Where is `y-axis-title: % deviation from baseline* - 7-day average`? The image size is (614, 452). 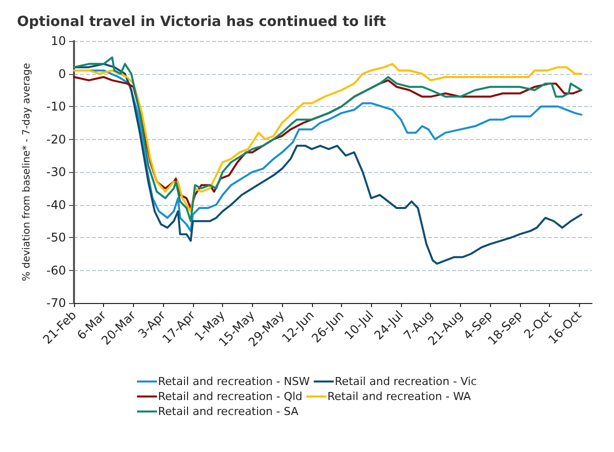
y-axis-title: % deviation from baseline* - 7-day average is located at coordinates (27, 172).